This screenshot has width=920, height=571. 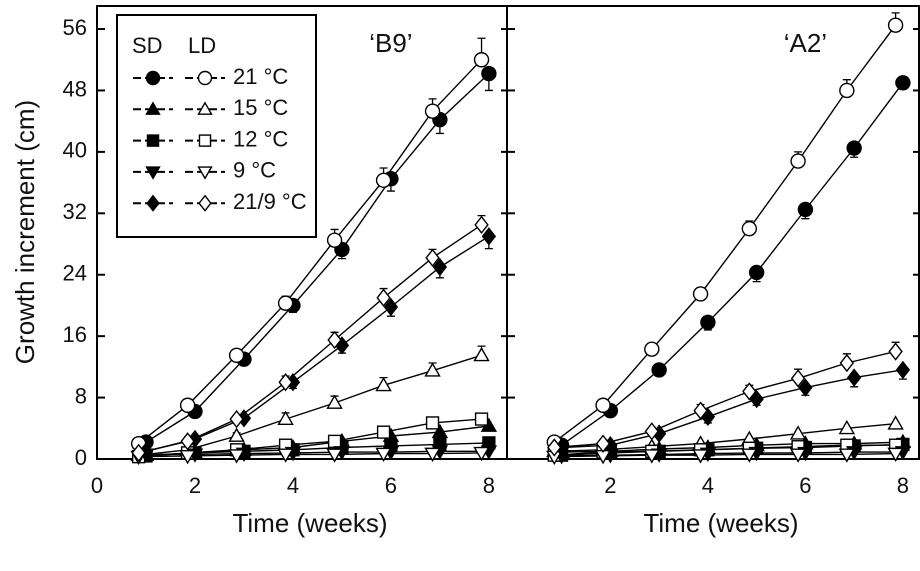 I want to click on y-tick-label: 24, so click(x=75, y=273).